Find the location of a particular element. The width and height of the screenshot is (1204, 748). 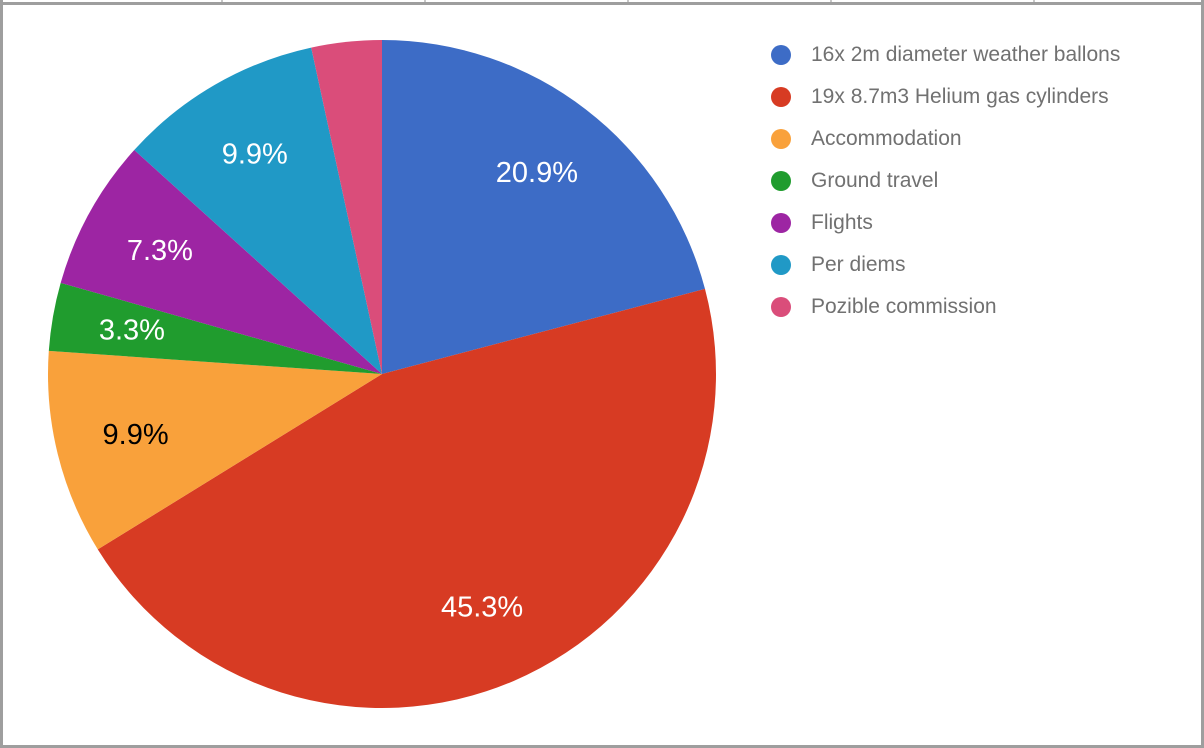

legend-item-label: 19x 8.7m3 Helium gas cylinders is located at coordinates (960, 96).